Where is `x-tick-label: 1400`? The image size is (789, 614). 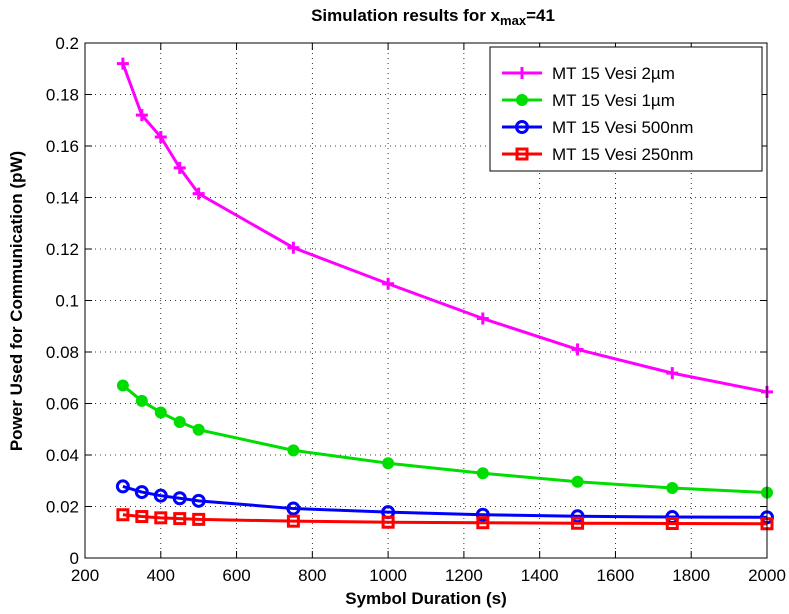 x-tick-label: 1400 is located at coordinates (540, 575).